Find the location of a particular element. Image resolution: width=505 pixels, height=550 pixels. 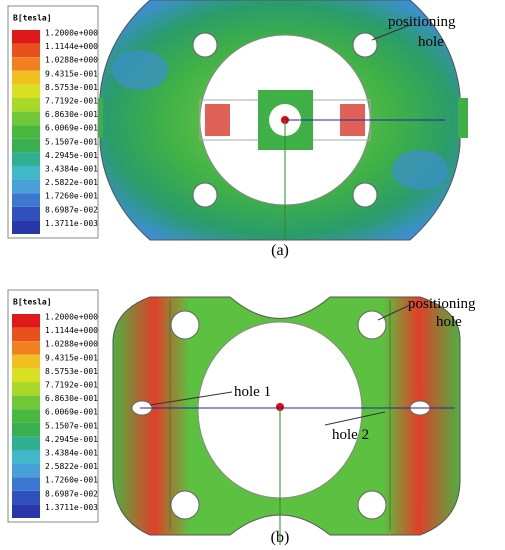

annotation: hole 1 is located at coordinates (252, 392).